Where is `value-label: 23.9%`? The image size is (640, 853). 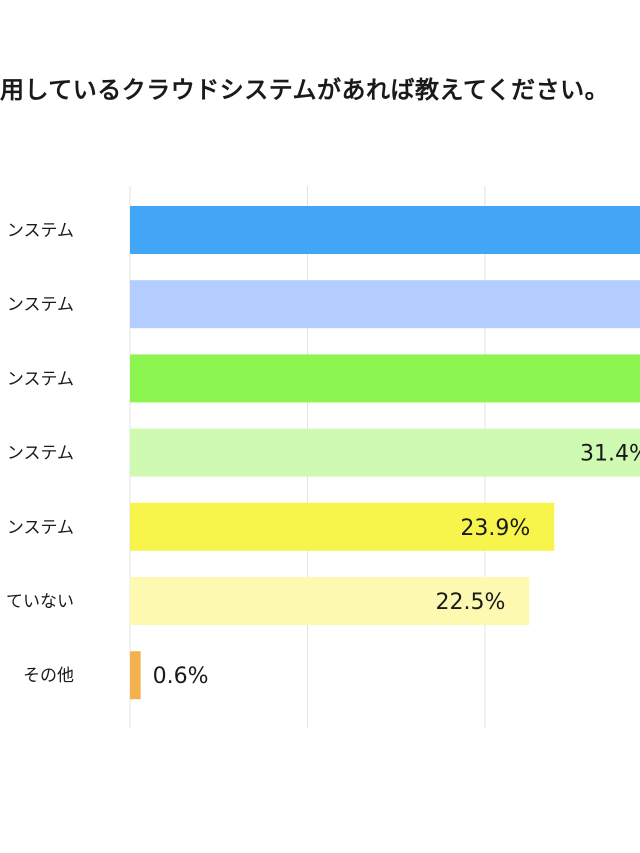
value-label: 23.9% is located at coordinates (495, 528).